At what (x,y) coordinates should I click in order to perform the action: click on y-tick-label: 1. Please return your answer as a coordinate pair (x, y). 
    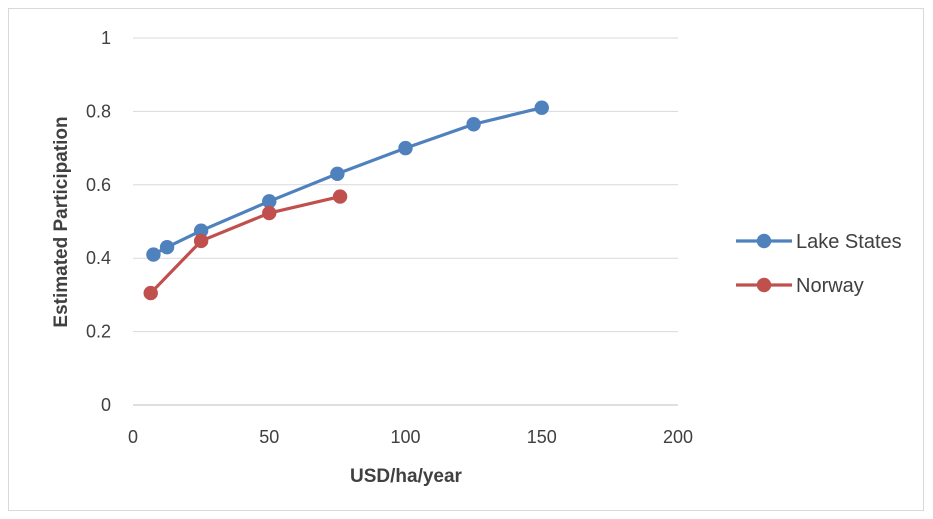
    Looking at the image, I should click on (106, 38).